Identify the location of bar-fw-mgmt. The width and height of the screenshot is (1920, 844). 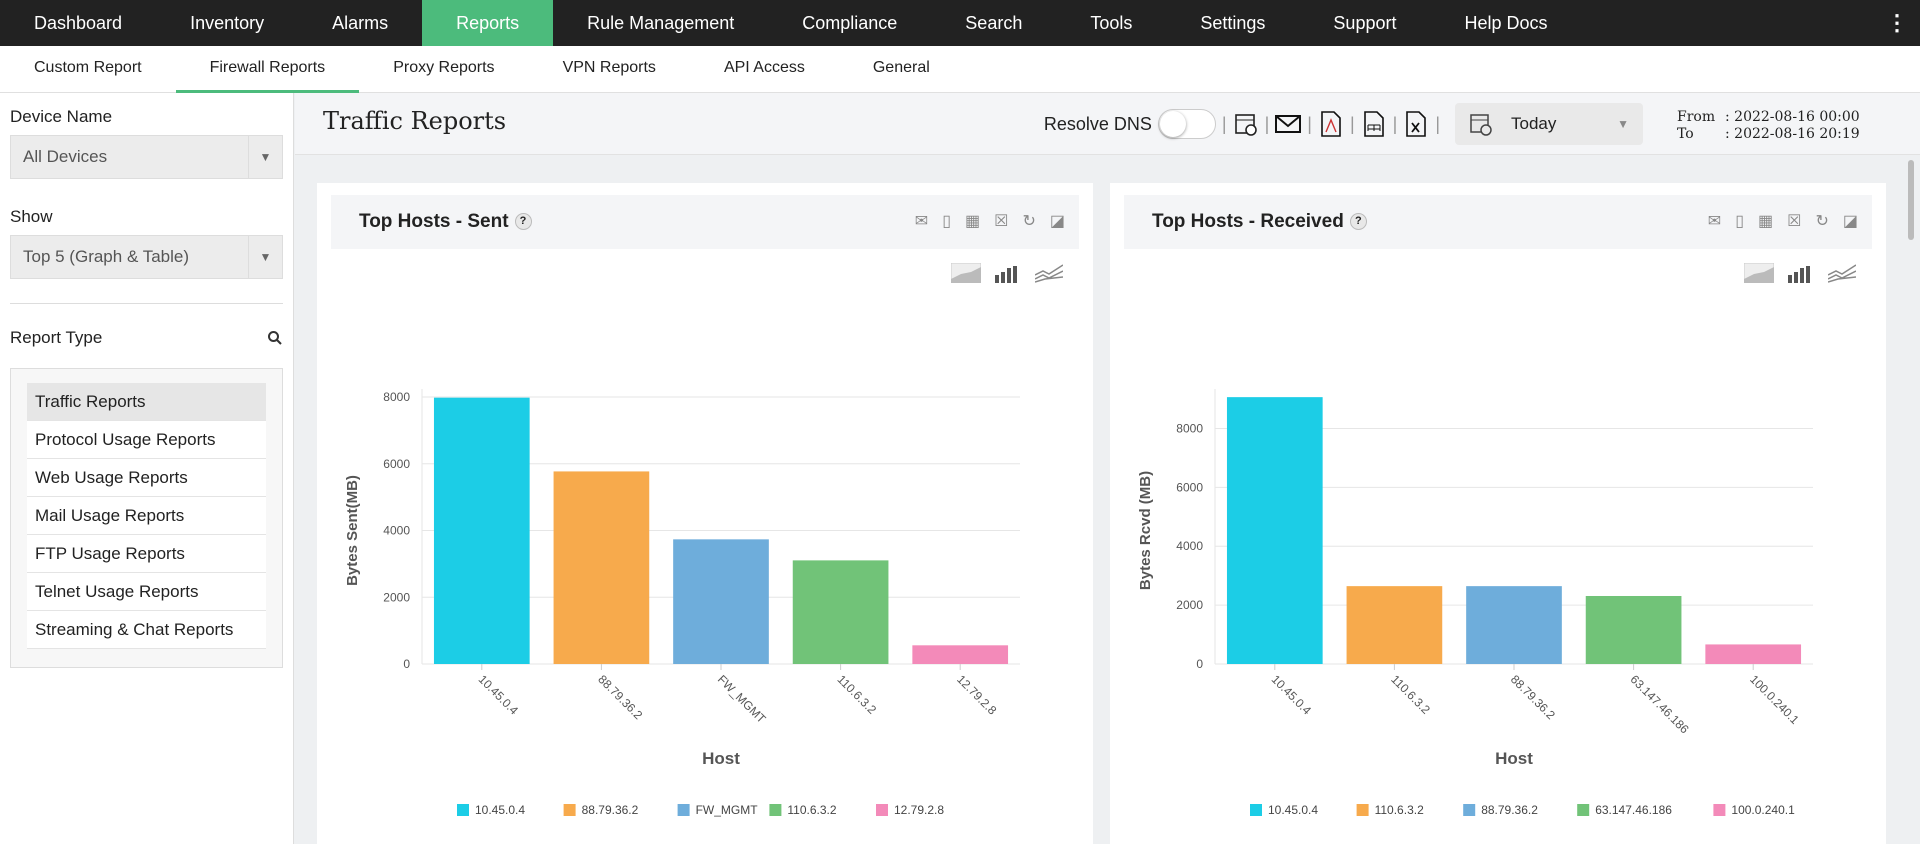
(721, 601).